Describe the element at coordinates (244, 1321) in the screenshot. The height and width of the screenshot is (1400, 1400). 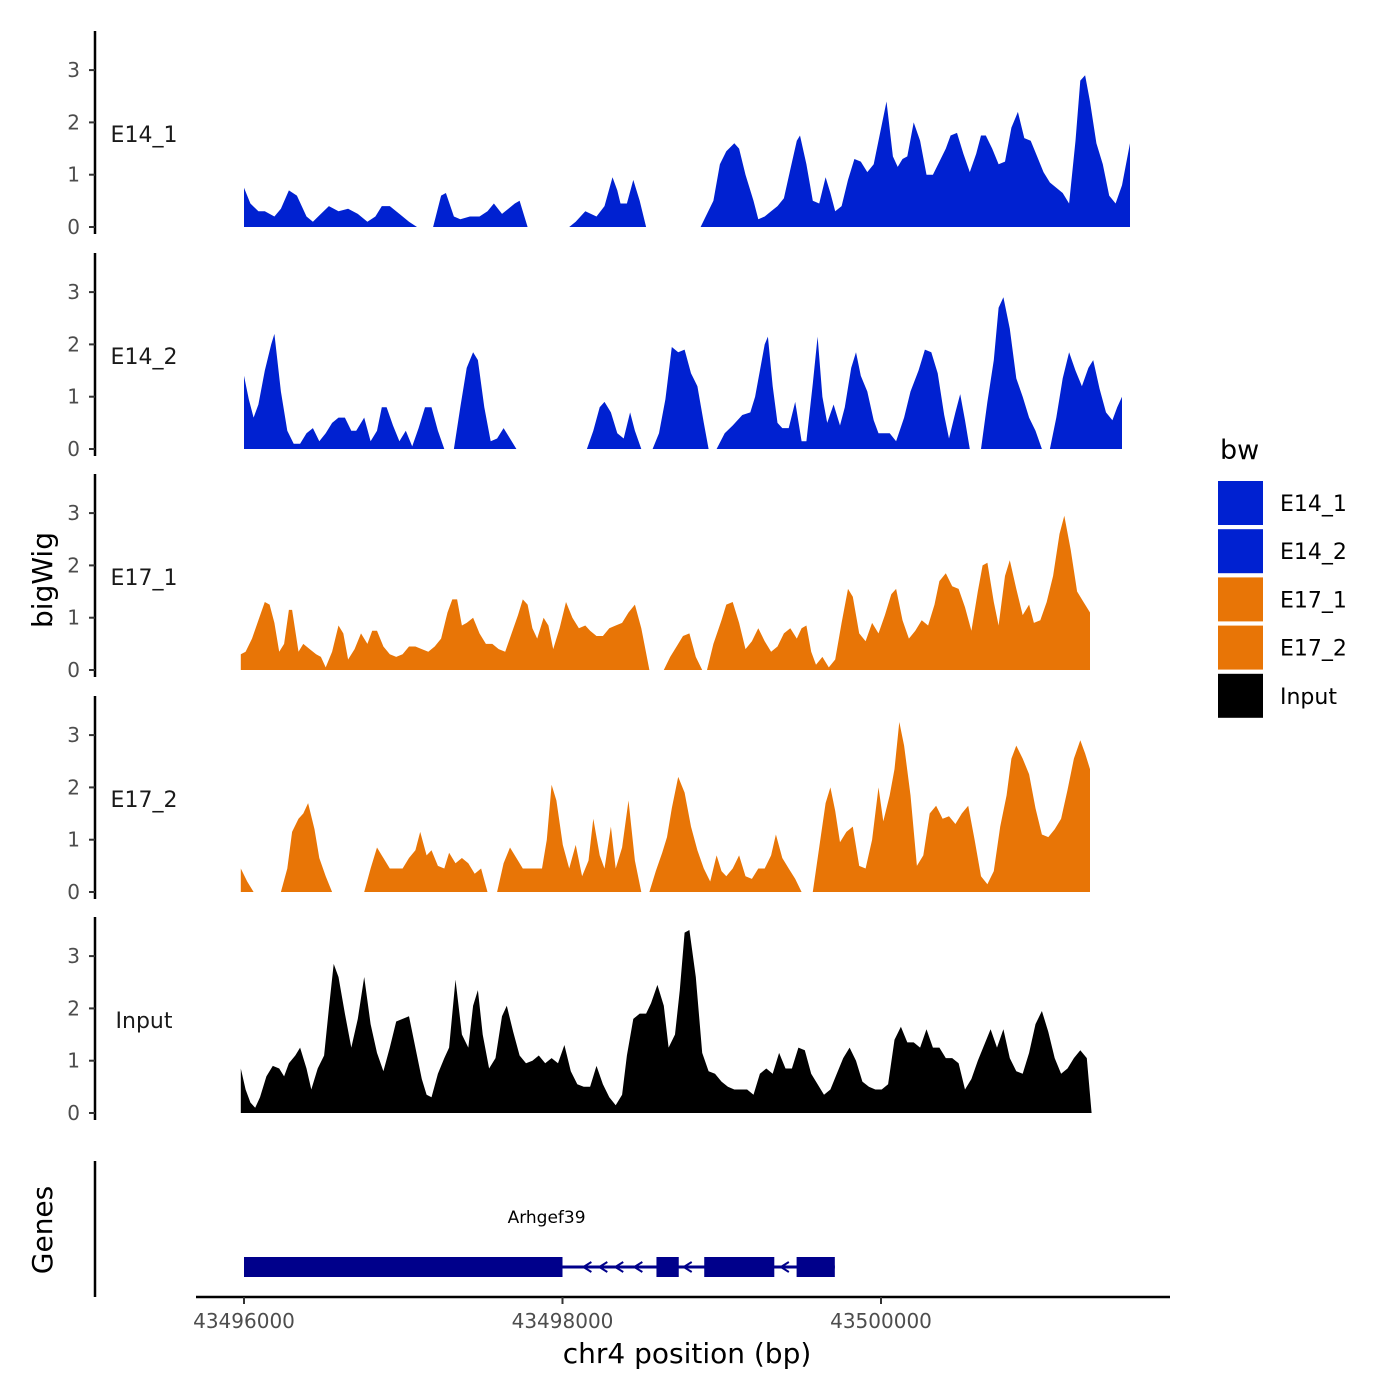
I see `x-tick-label: 43496000` at that location.